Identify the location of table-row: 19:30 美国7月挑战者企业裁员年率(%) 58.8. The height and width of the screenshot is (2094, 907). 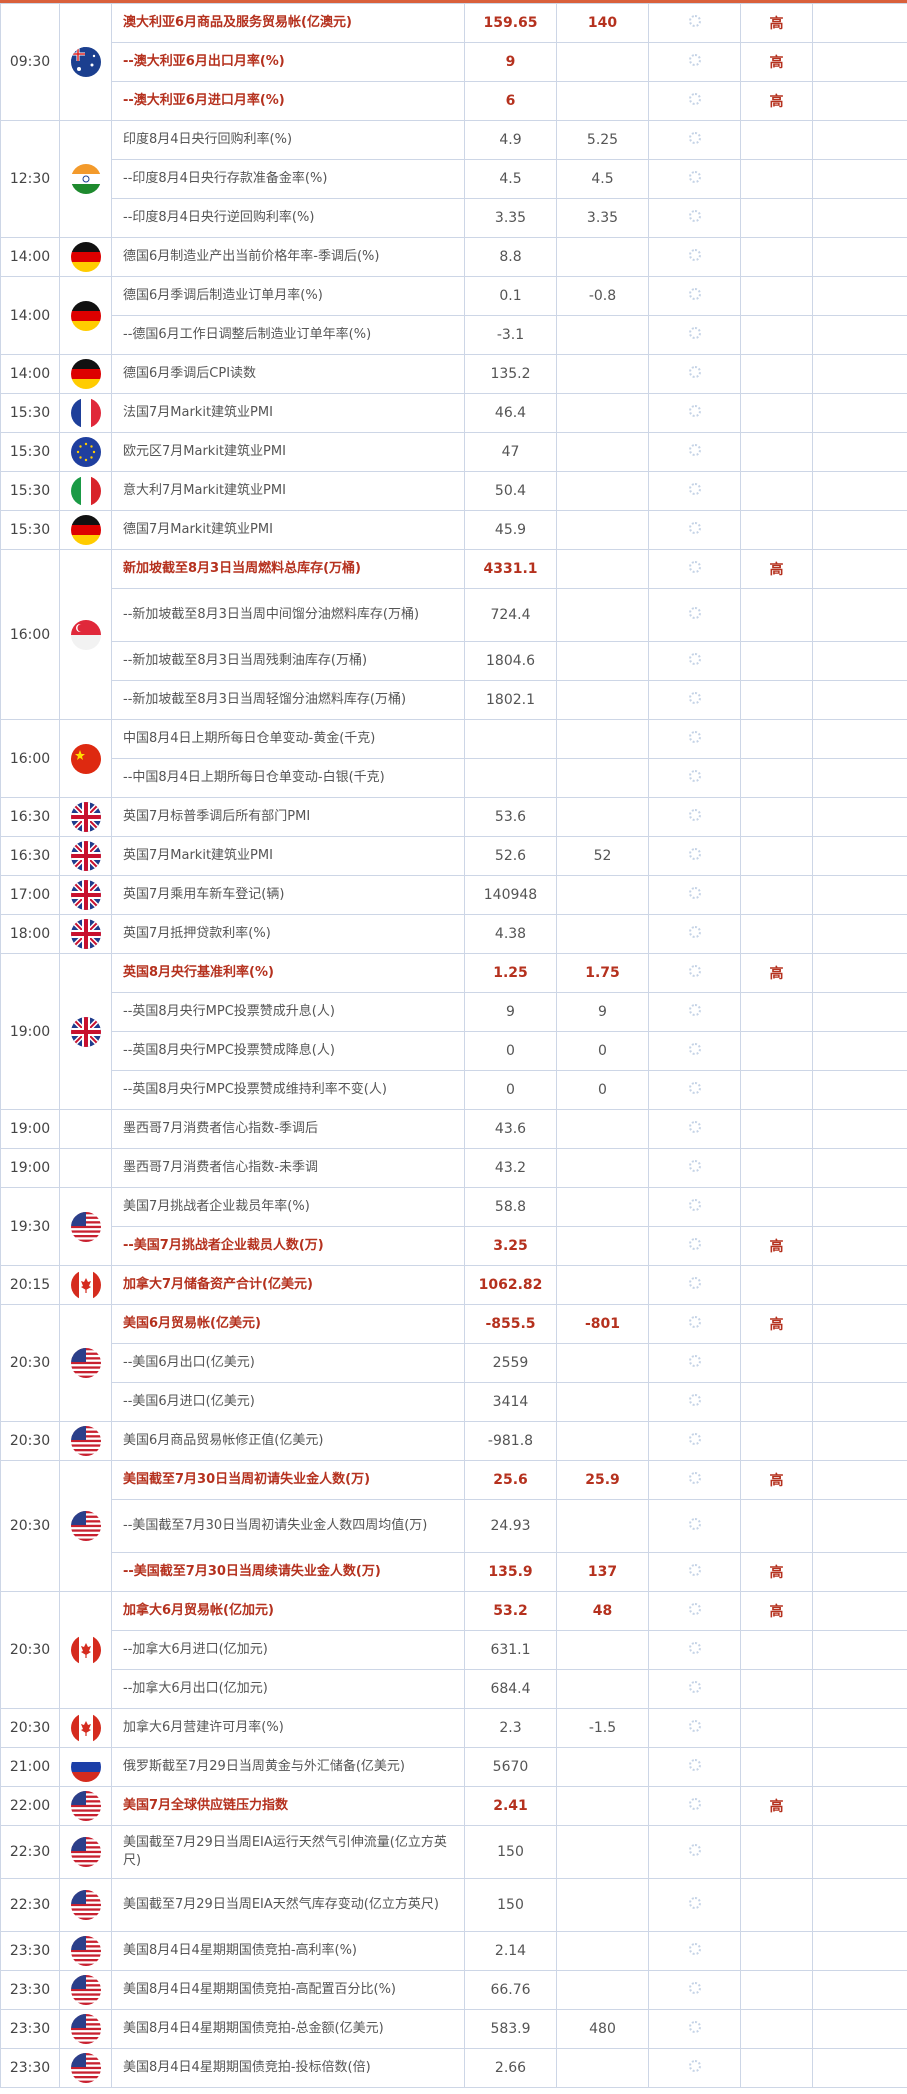
(453, 1226).